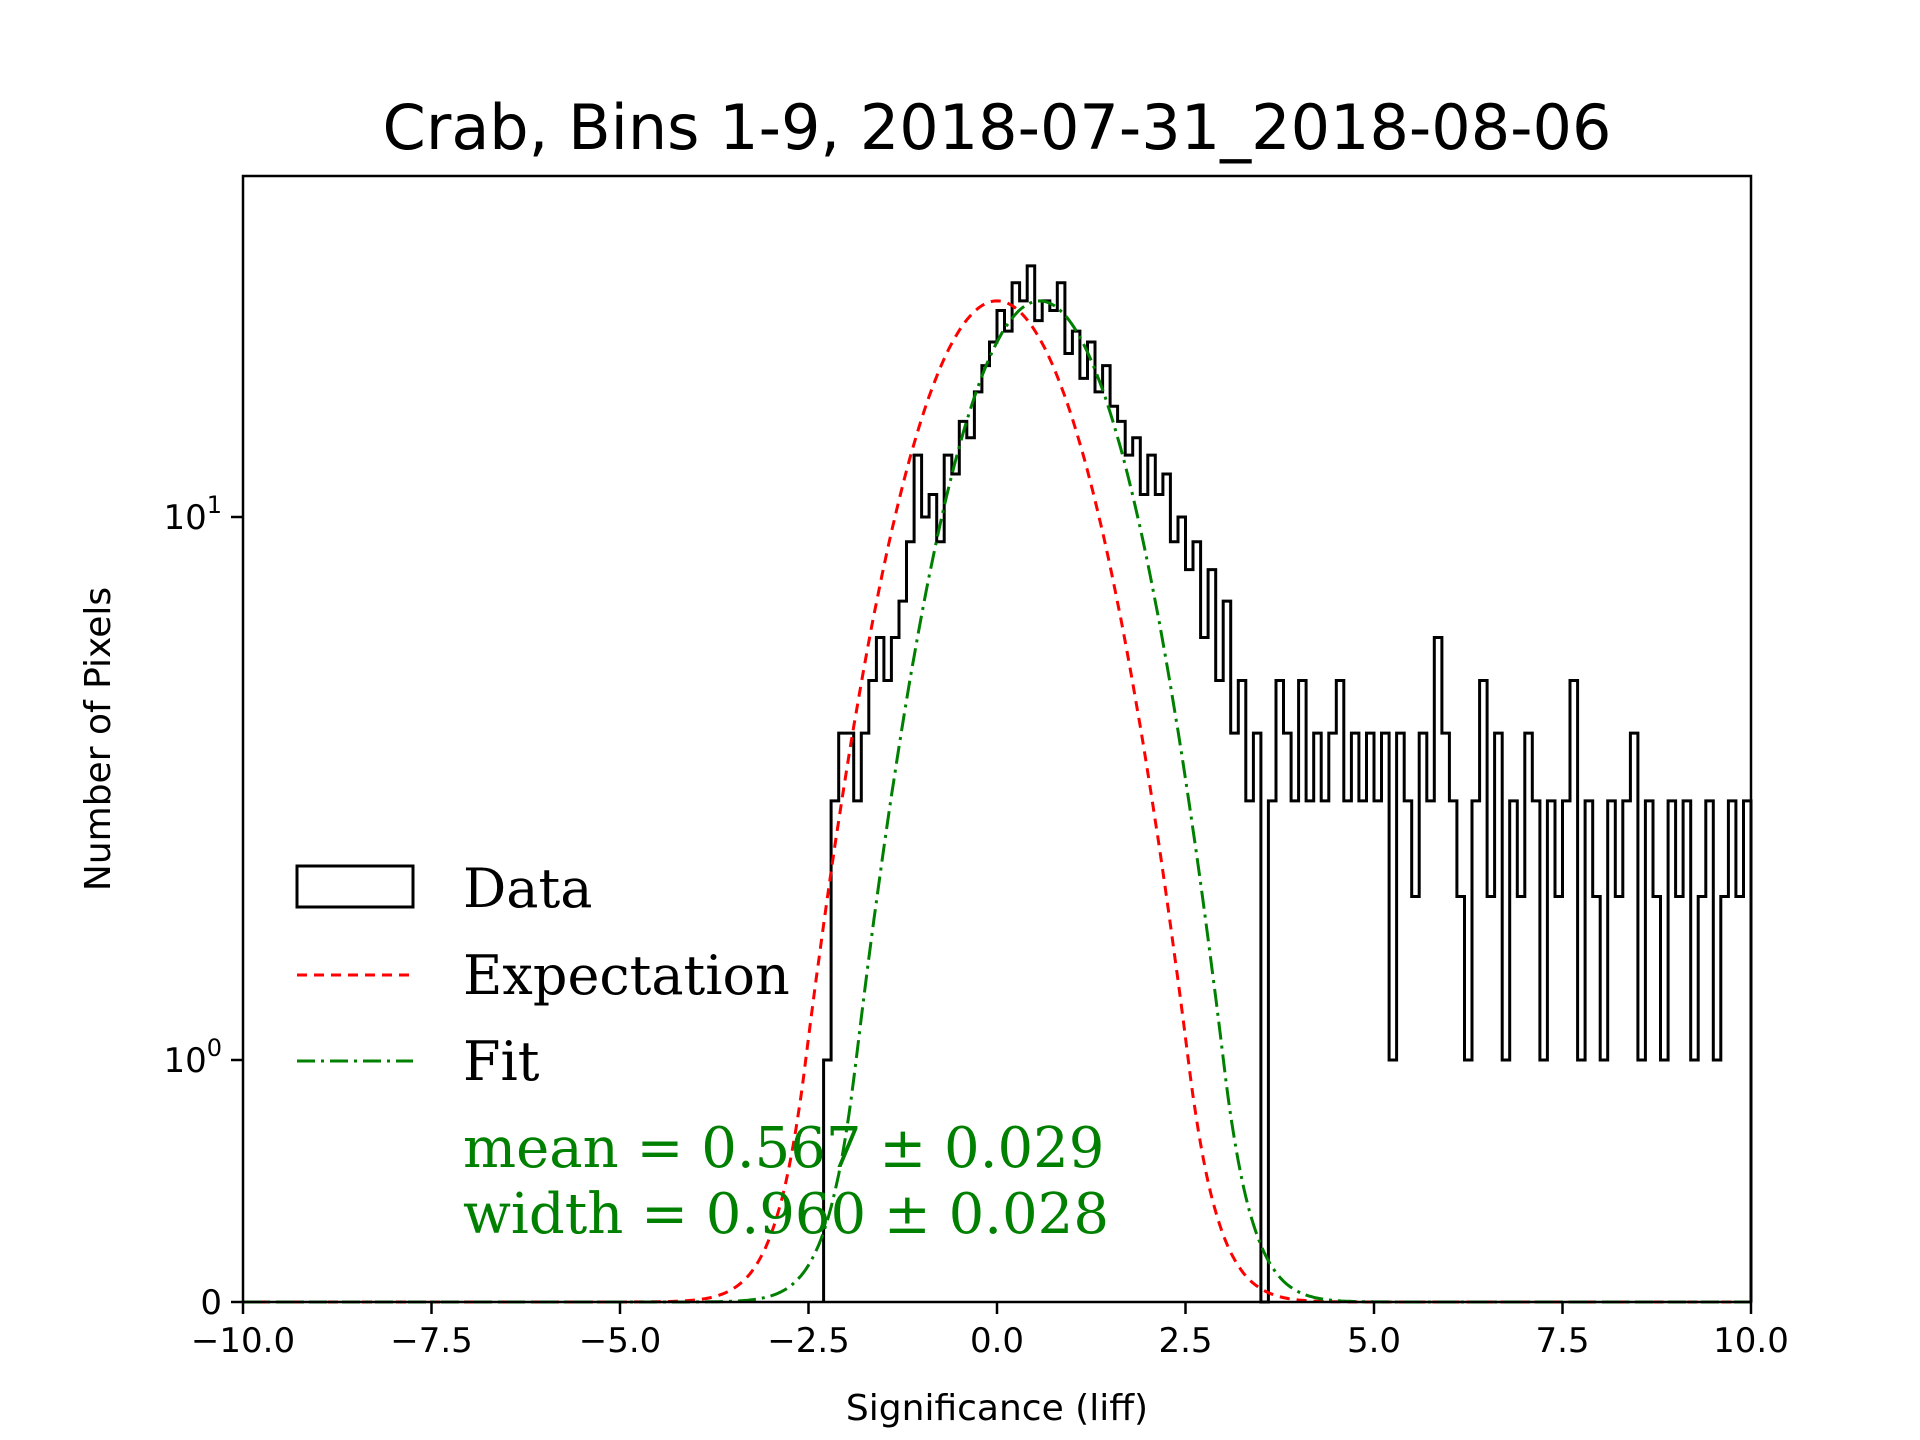 The image size is (1920, 1440). I want to click on x-tick-label: −10.0, so click(243, 1341).